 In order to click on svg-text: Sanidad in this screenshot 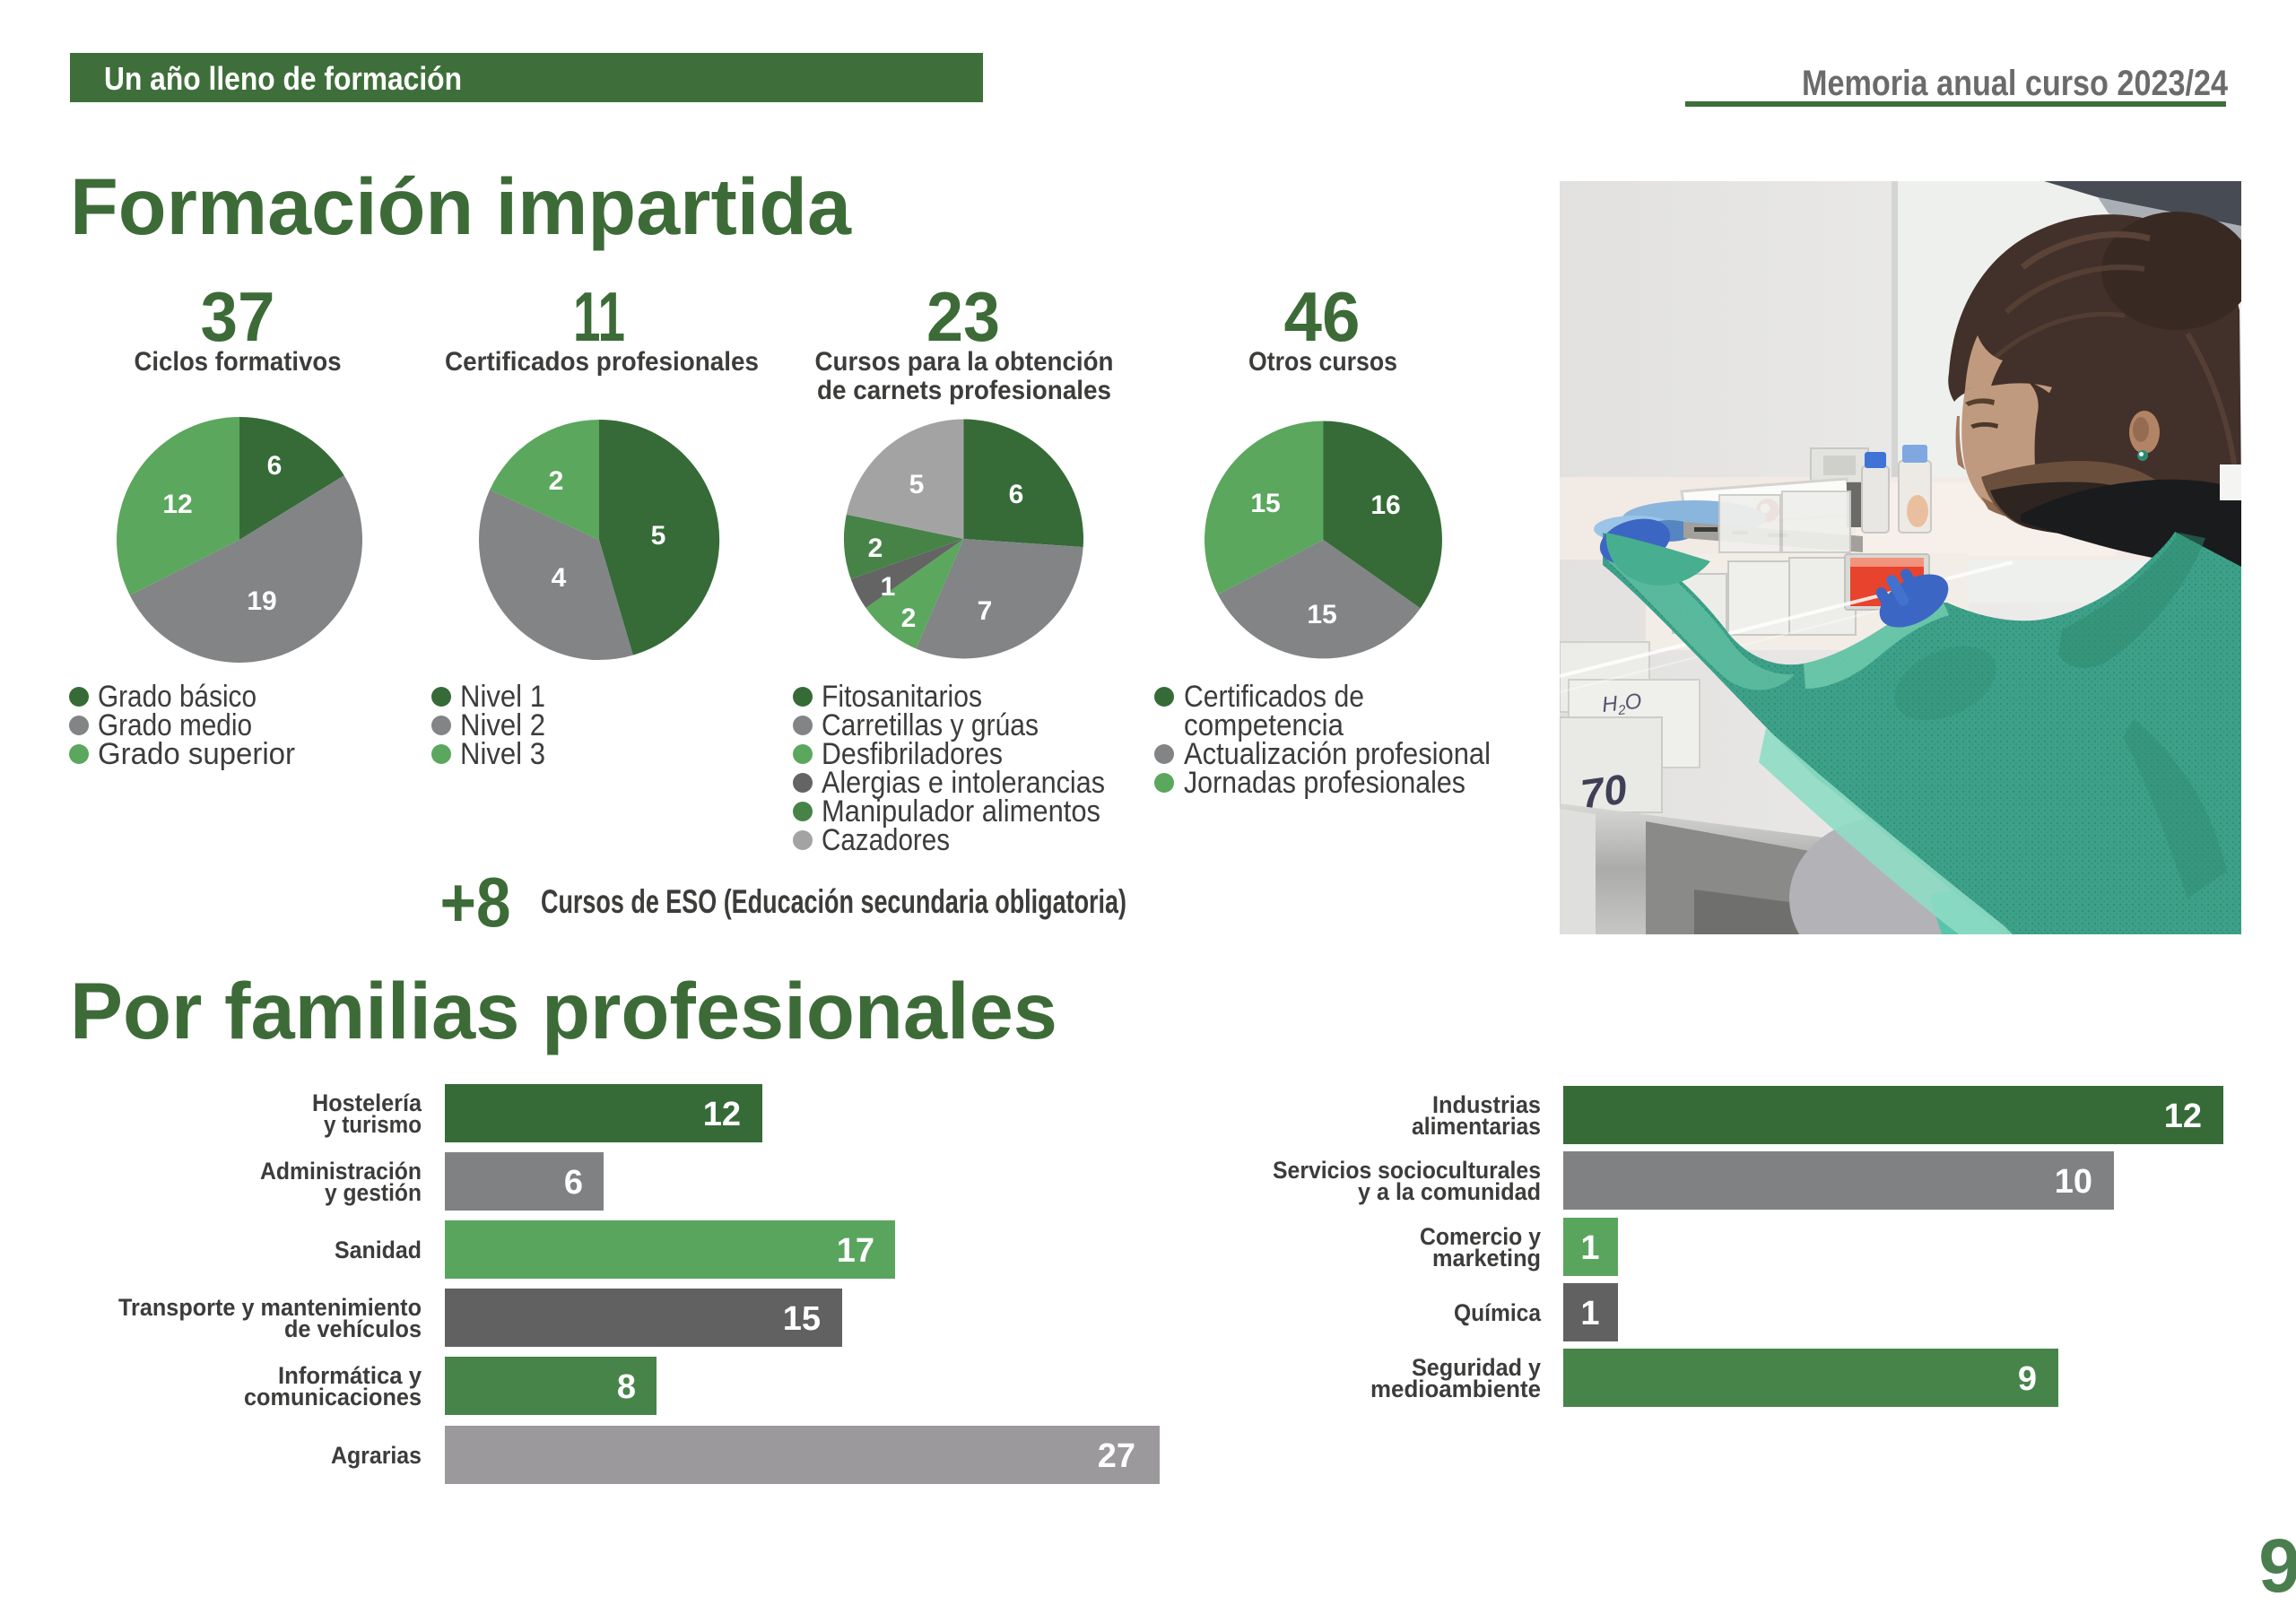, I will do `click(378, 1250)`.